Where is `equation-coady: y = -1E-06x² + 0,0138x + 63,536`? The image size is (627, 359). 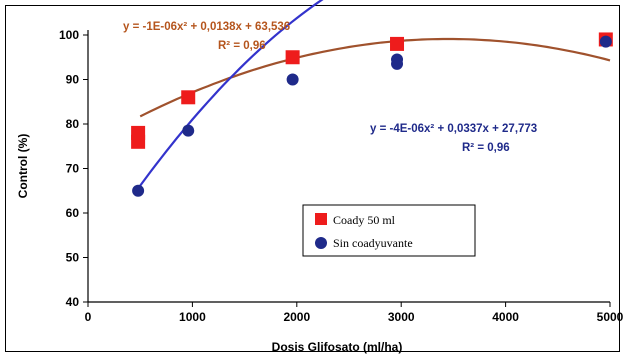
equation-coady: y = -1E-06x² + 0,0138x + 63,536 is located at coordinates (206, 27).